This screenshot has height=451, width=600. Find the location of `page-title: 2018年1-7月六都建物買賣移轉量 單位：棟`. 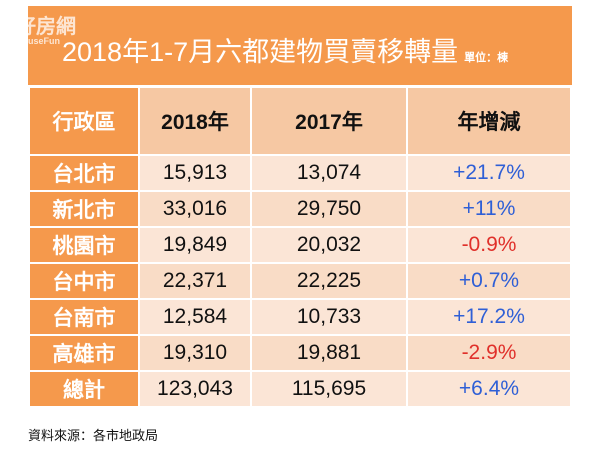

page-title: 2018年1-7月六都建物買賣移轉量 單位：棟 is located at coordinates (285, 49).